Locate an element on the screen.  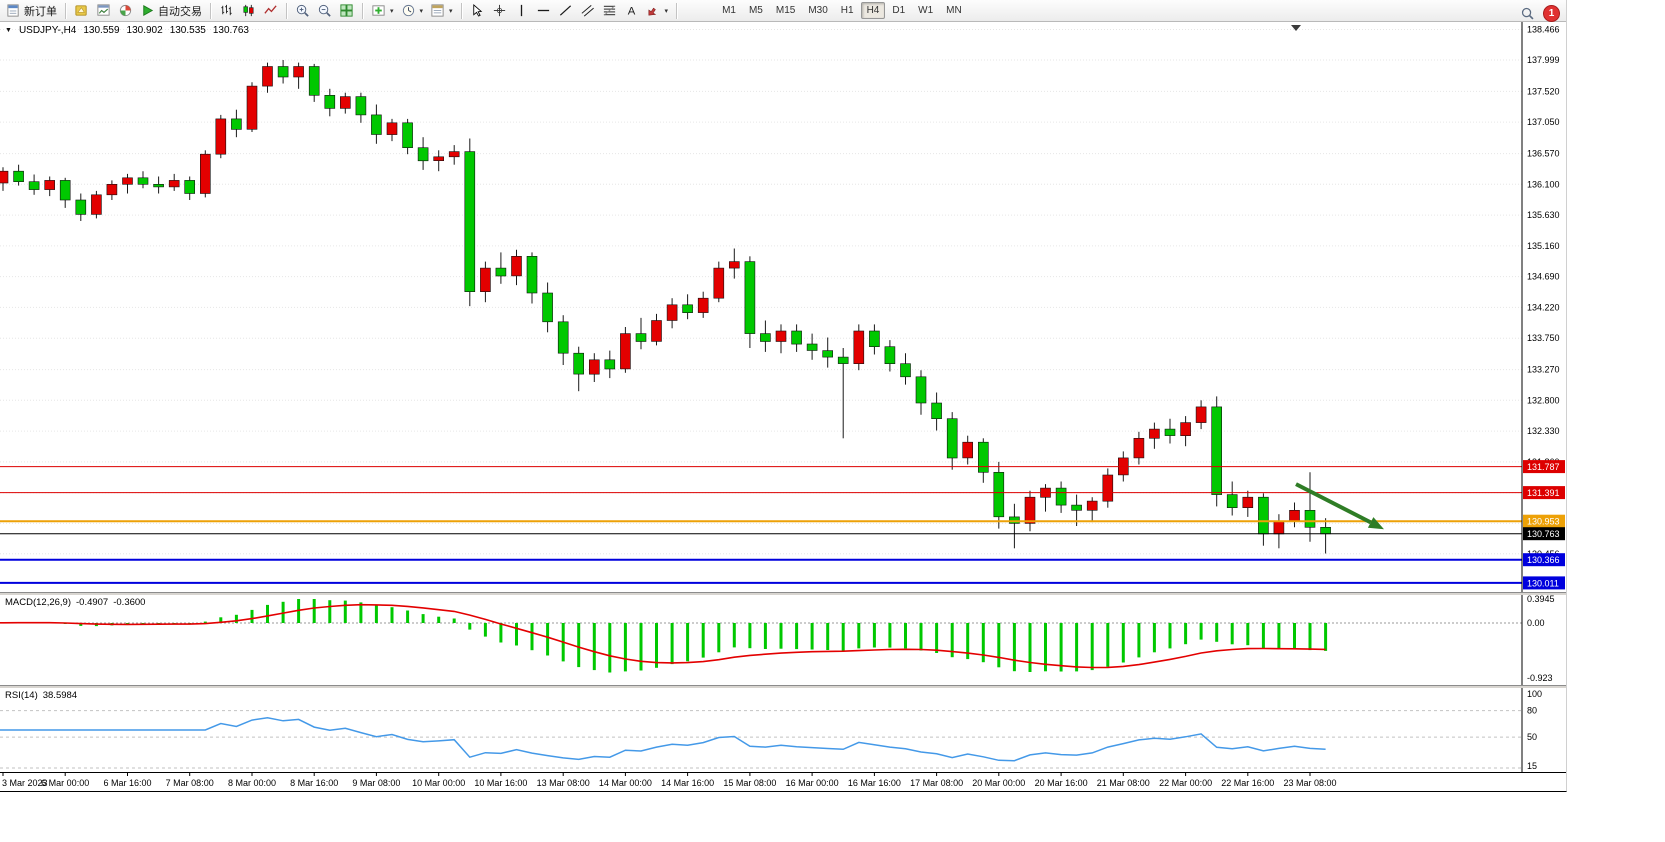
timeframe-MN: MN is located at coordinates (954, 10).